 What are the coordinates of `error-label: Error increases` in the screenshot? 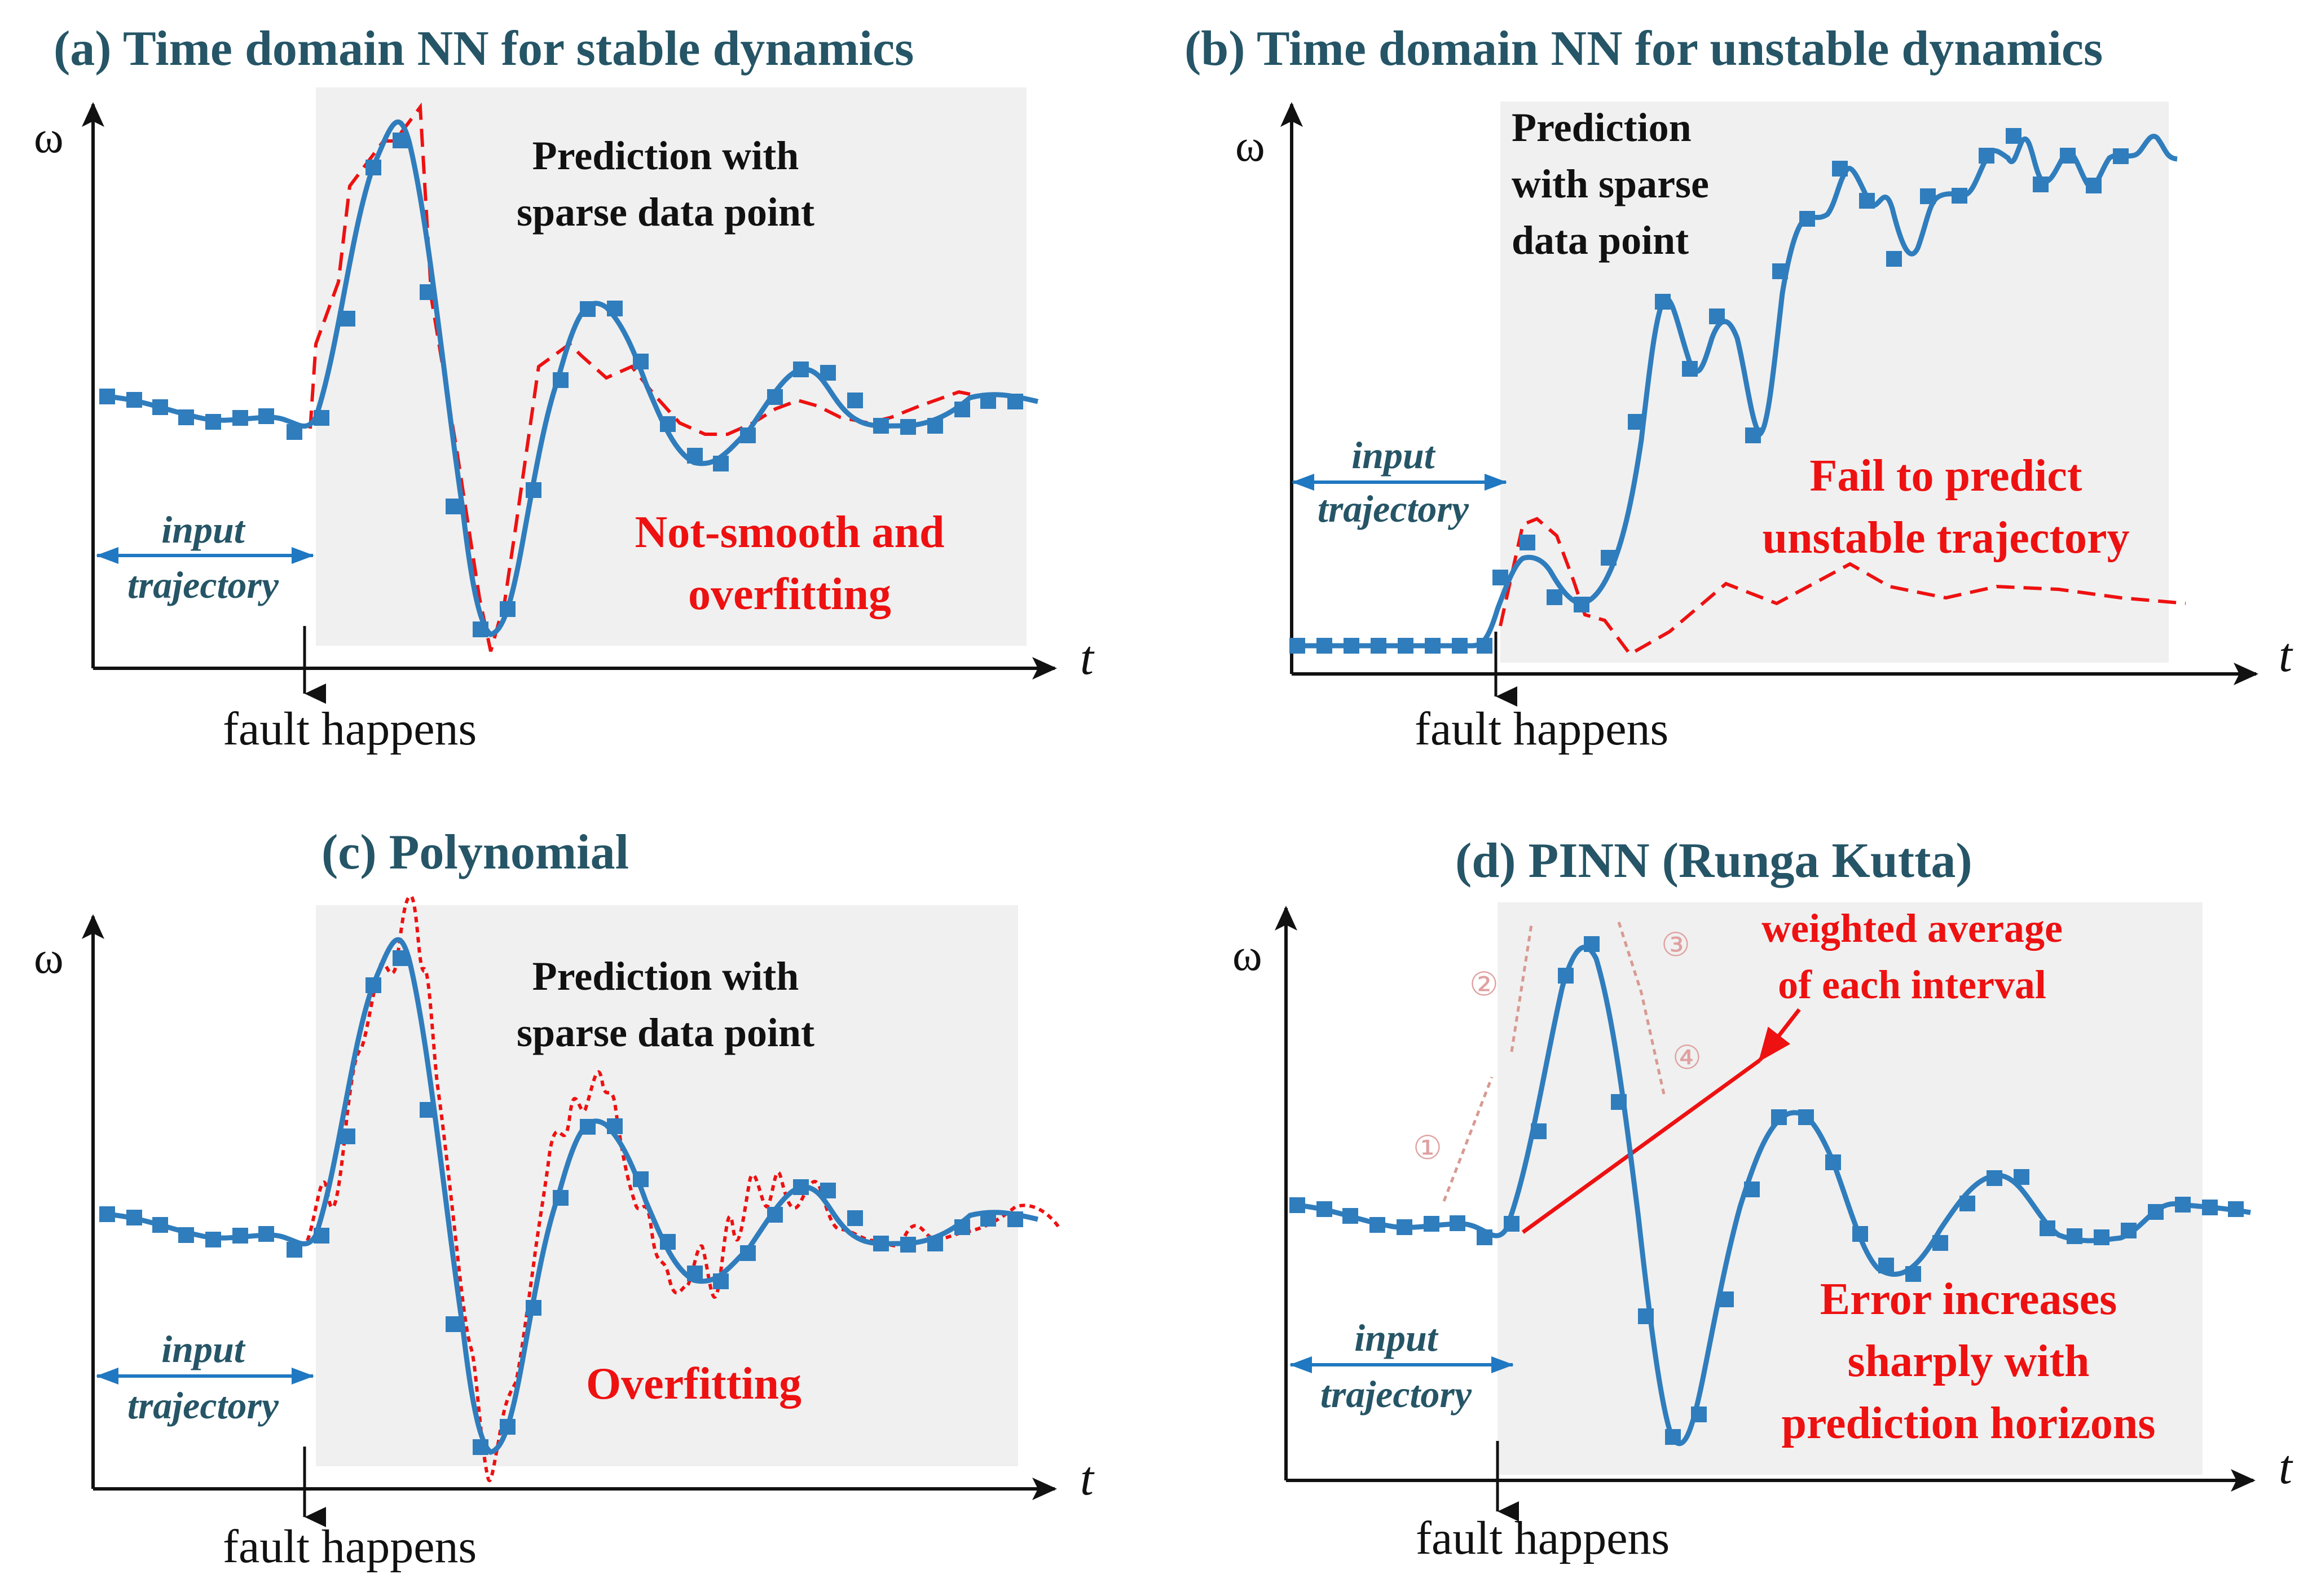 It's located at (1968, 1299).